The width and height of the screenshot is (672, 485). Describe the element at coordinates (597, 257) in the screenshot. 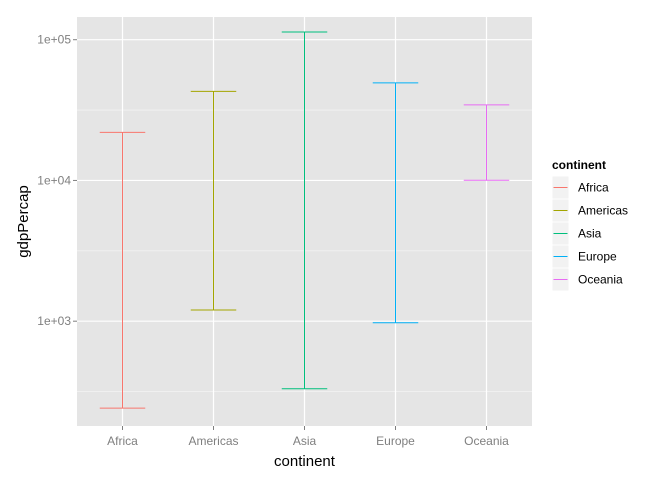

I see `legend-label: Europe` at that location.